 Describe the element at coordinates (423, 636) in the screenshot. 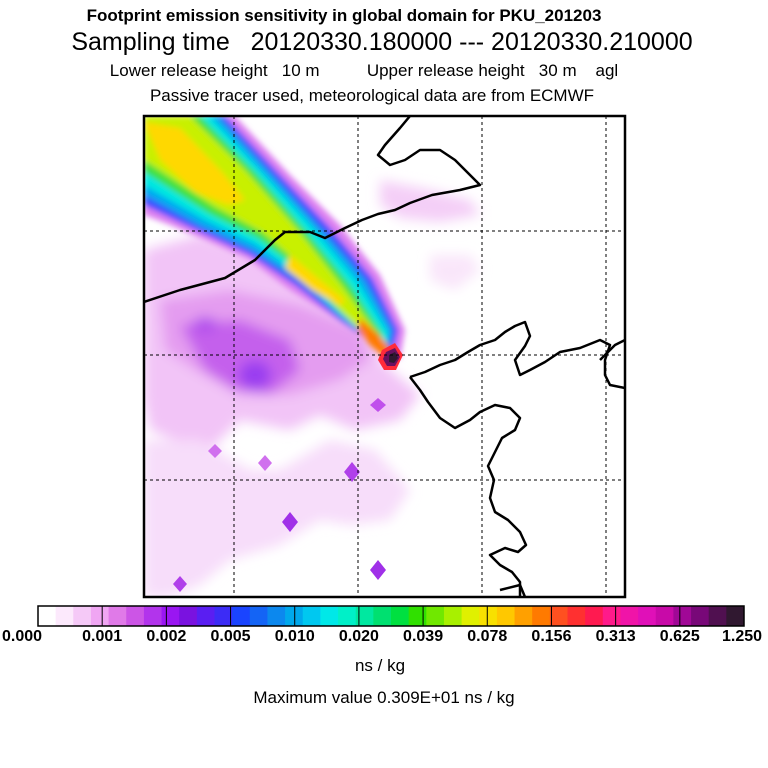

I see `colorbar-tick-label: 0.039` at that location.